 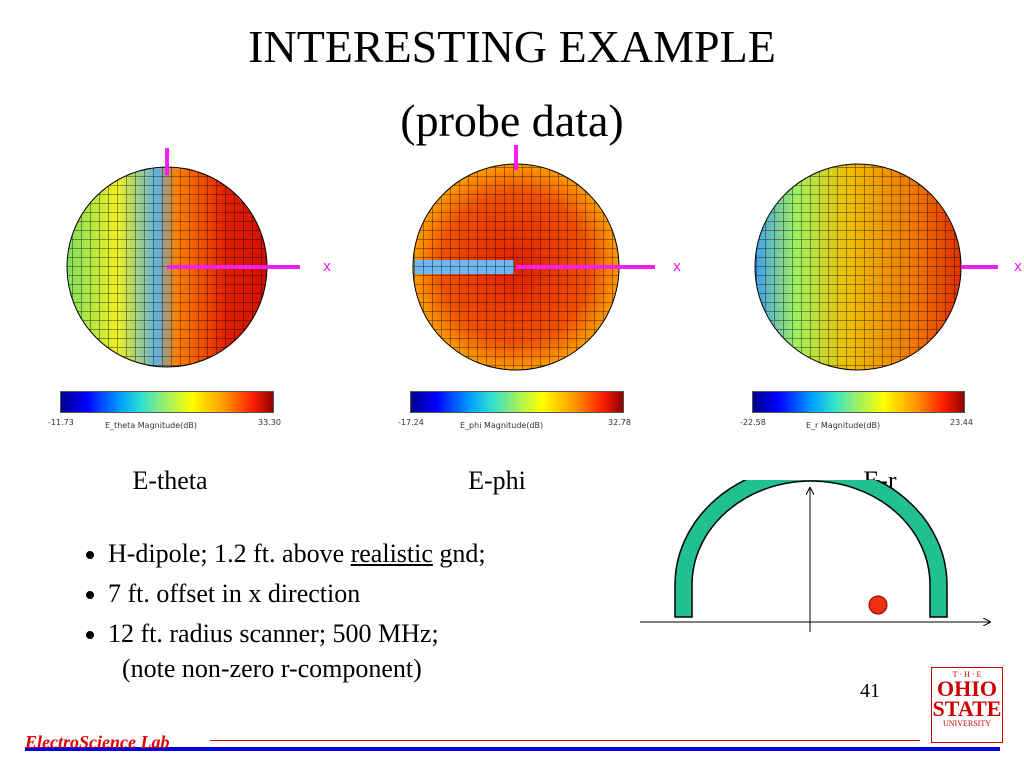 I want to click on bullet: 7 ft. offset in x direction, so click(x=297, y=594).